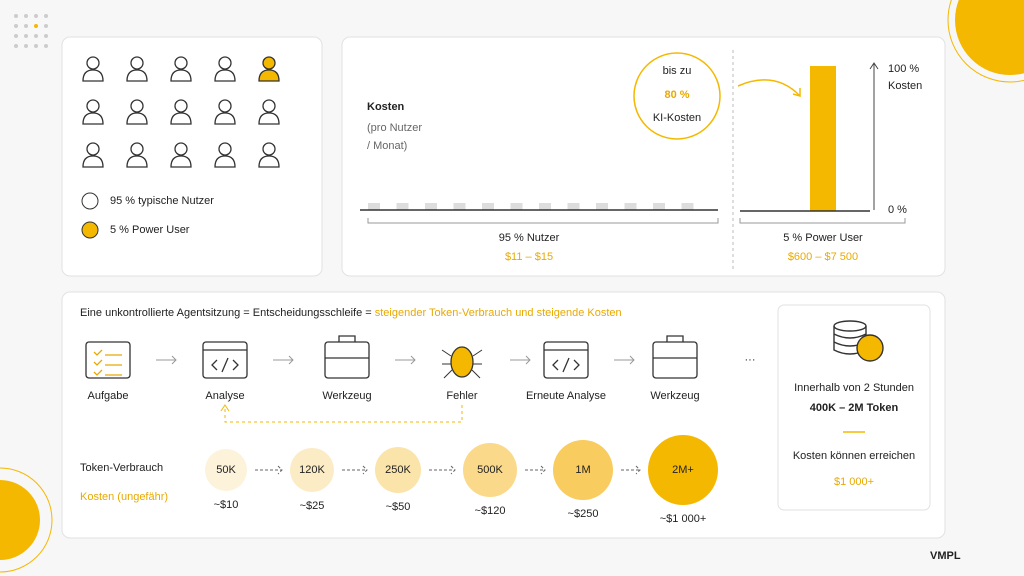  What do you see at coordinates (905, 86) in the screenshot?
I see `axis-label: Kosten` at bounding box center [905, 86].